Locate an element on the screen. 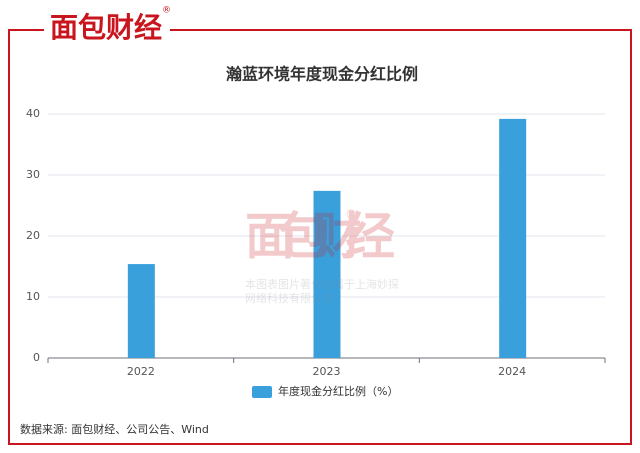 This screenshot has height=453, width=640. logo: 面包财经 is located at coordinates (106, 27).